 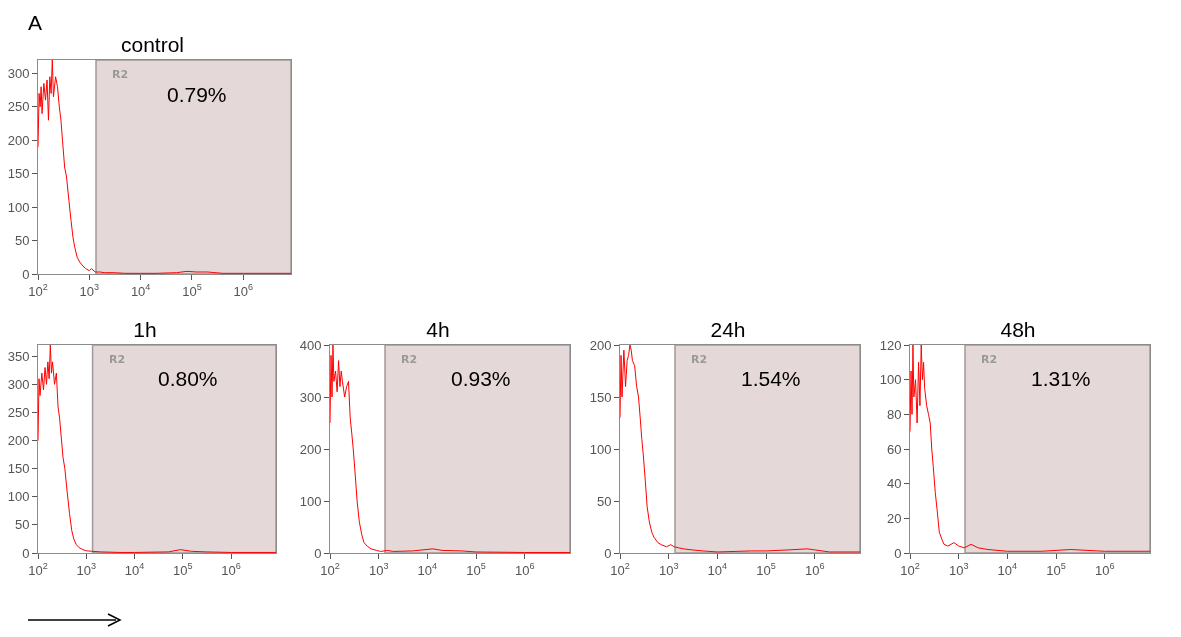 I want to click on y-tick-label: 350, so click(x=18, y=356).